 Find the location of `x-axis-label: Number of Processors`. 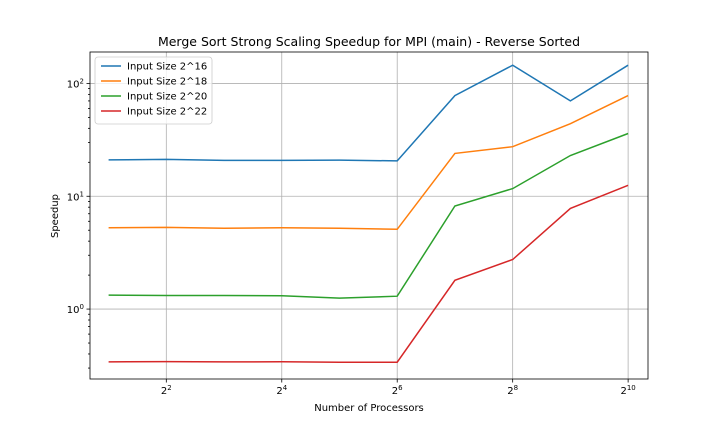

x-axis-label: Number of Processors is located at coordinates (369, 408).